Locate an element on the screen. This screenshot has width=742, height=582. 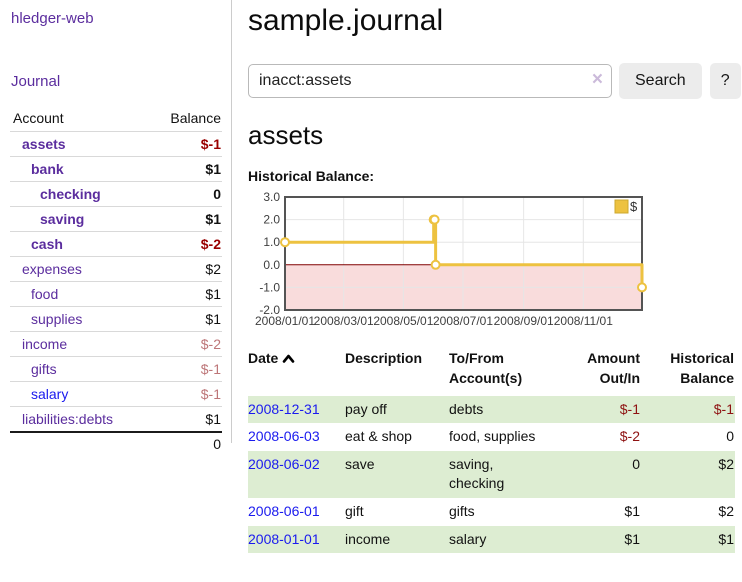
y-axis-label: 1.0 is located at coordinates (271, 242).